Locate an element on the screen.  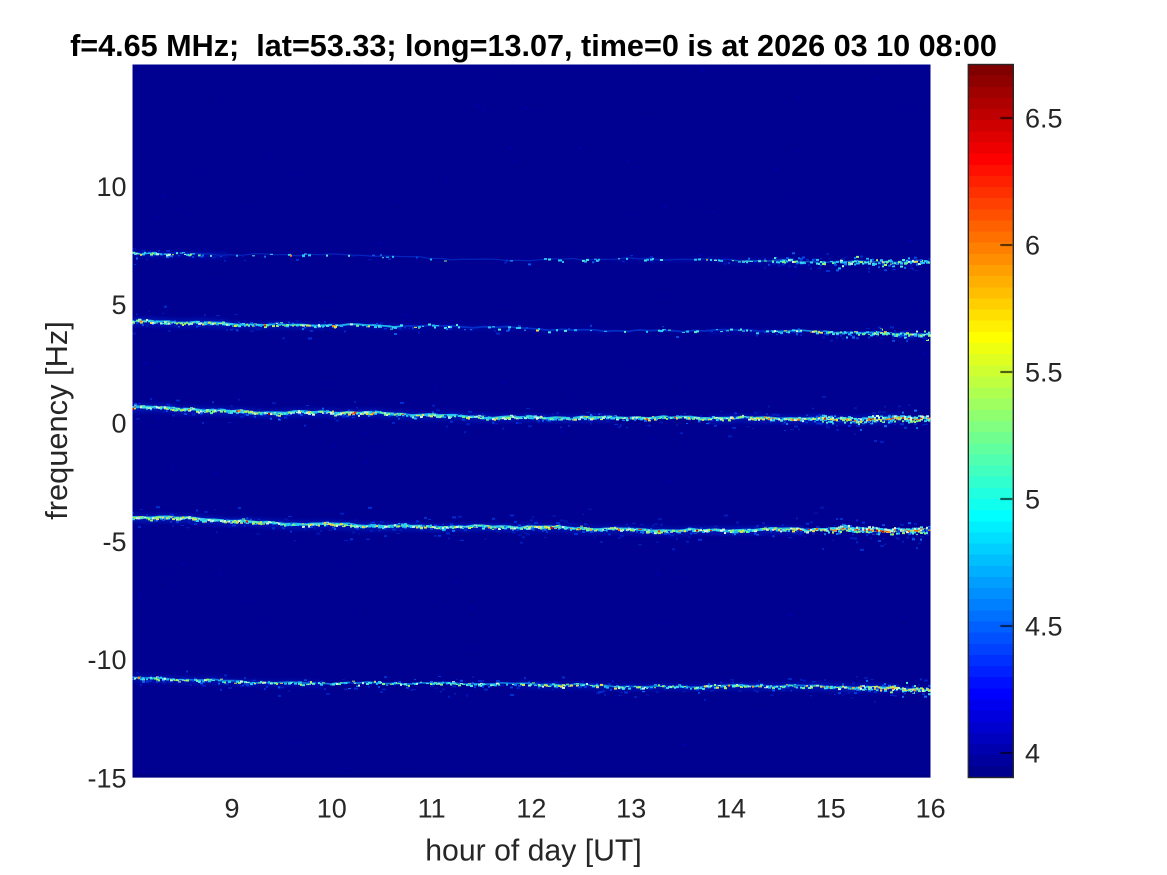
svg-text: 6 is located at coordinates (1032, 246).